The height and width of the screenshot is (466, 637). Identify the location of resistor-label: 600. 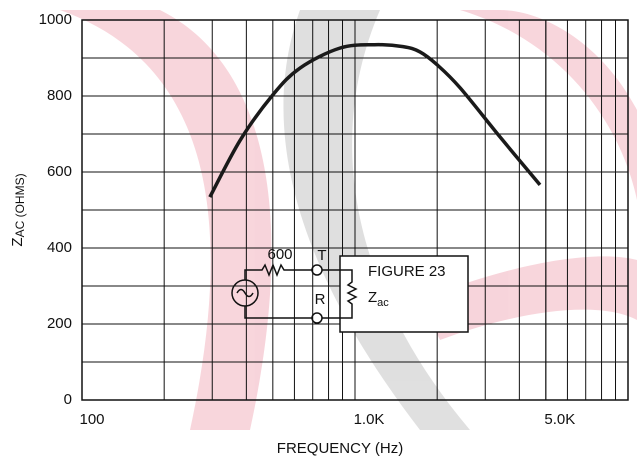
(279, 254).